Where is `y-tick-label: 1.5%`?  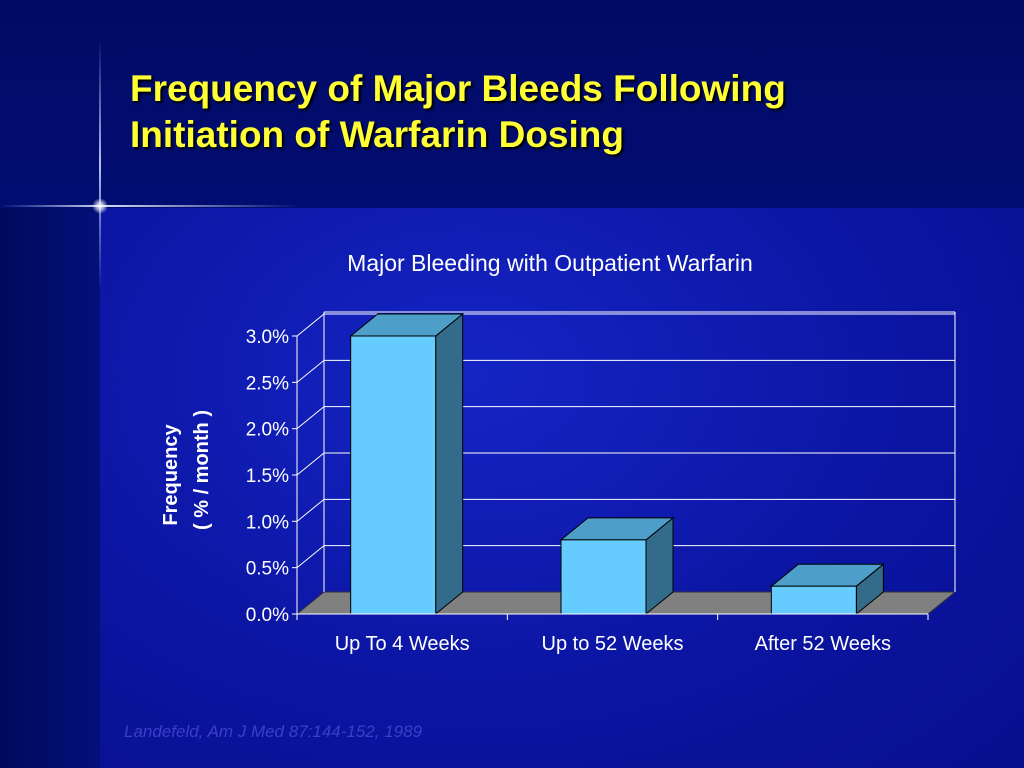 y-tick-label: 1.5% is located at coordinates (267, 476).